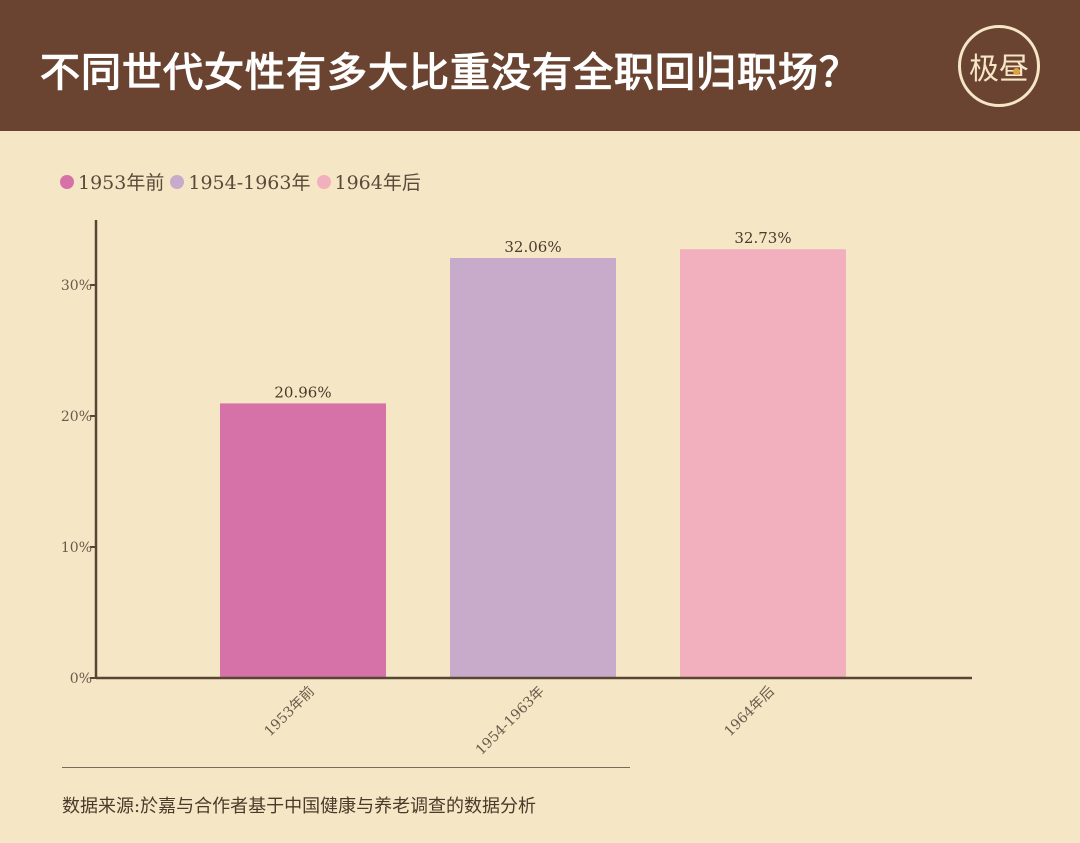  What do you see at coordinates (532, 247) in the screenshot?
I see `data-label: 32.06%` at bounding box center [532, 247].